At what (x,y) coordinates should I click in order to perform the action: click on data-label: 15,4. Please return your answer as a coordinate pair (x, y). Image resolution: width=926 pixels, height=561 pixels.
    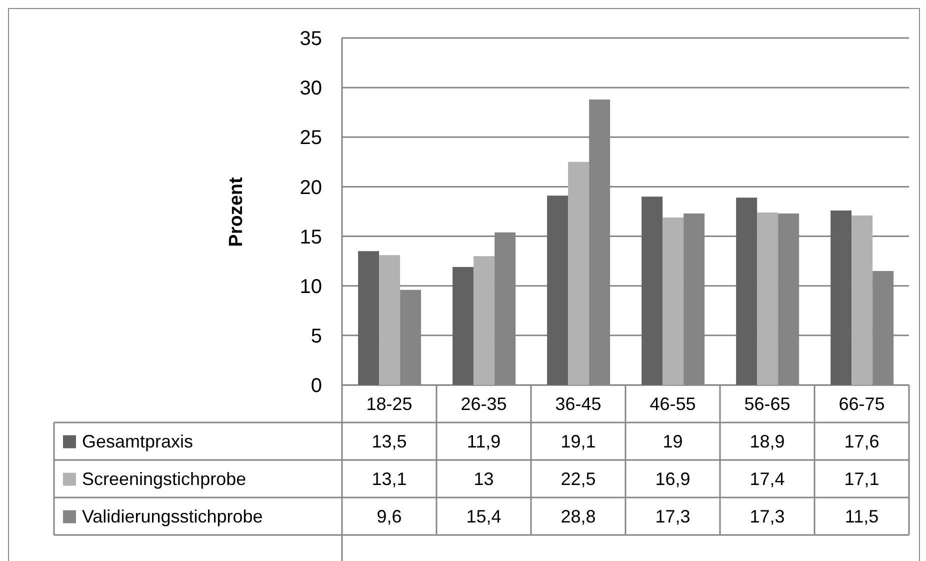
    Looking at the image, I should click on (484, 516).